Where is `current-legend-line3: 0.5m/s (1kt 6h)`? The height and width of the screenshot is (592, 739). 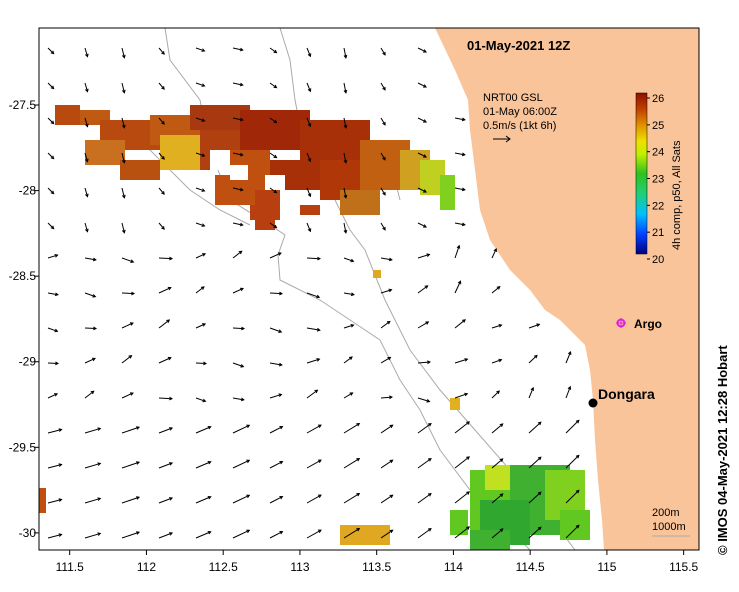 current-legend-line3: 0.5m/s (1kt 6h) is located at coordinates (519, 126).